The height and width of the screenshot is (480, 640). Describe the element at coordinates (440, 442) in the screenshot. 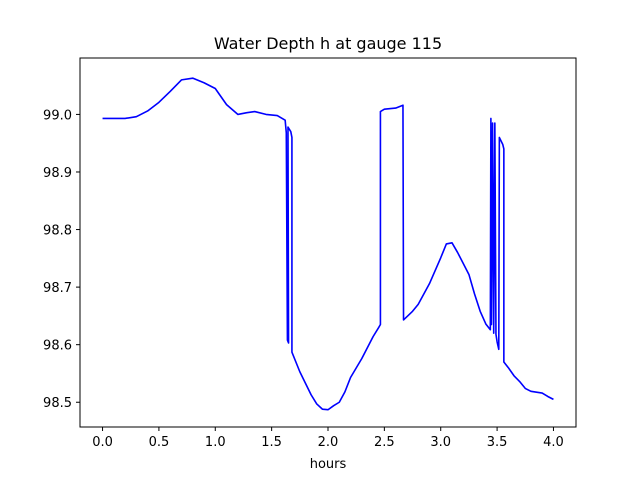

I see `x-tick-label: 3.0` at that location.